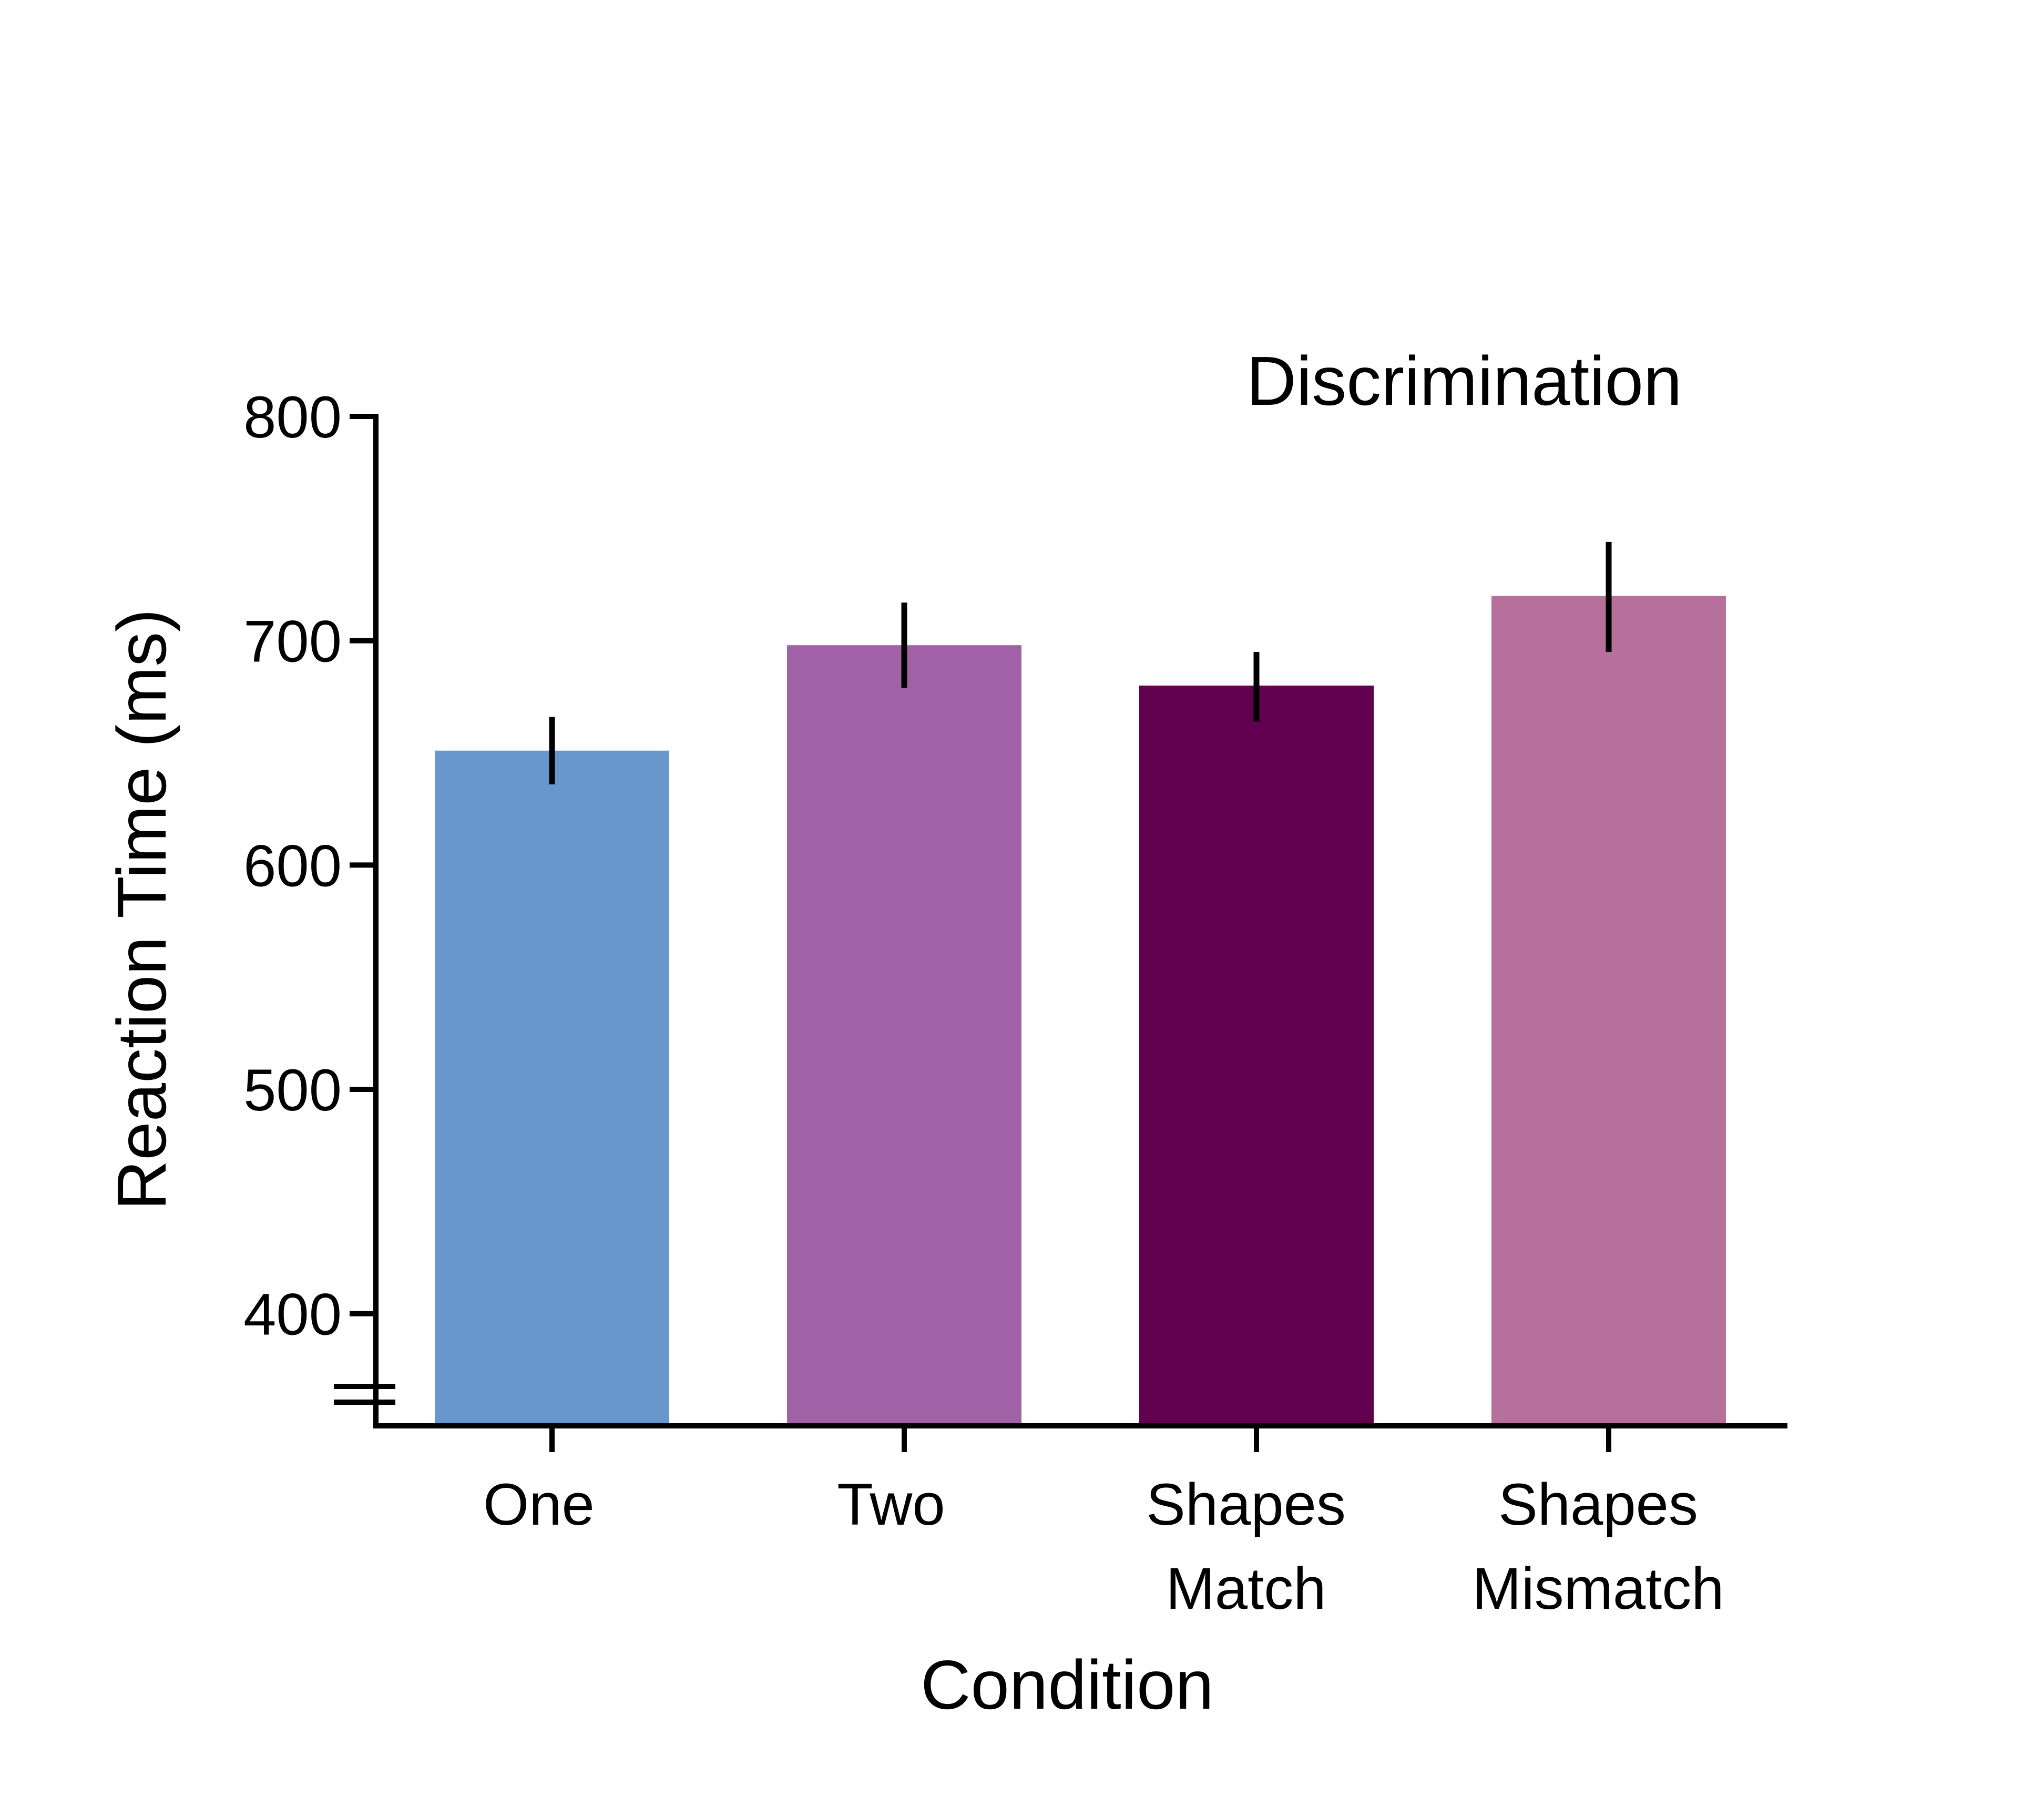 This screenshot has height=1817, width=2044. Describe the element at coordinates (364, 1394) in the screenshot. I see `axis-break-mark` at that location.